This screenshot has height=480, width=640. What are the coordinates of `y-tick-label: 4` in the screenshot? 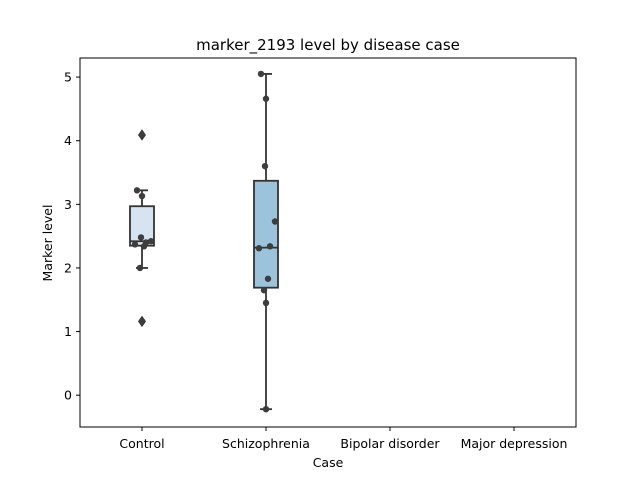 It's located at (68, 140).